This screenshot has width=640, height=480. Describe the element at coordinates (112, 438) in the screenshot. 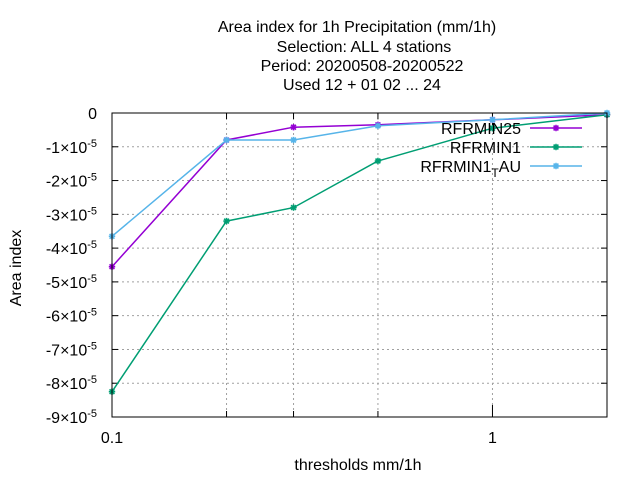

I see `x-tick-label: 0.1` at that location.